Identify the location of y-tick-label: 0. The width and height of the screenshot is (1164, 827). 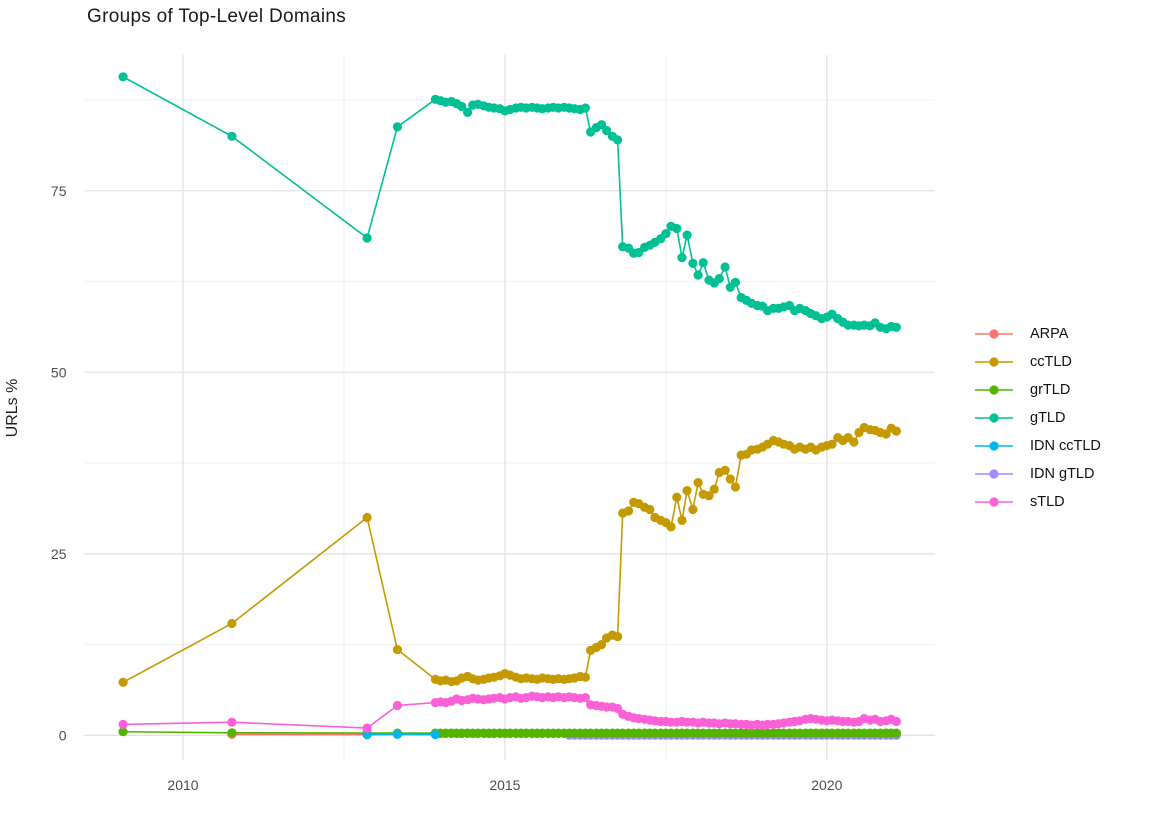
(63, 735).